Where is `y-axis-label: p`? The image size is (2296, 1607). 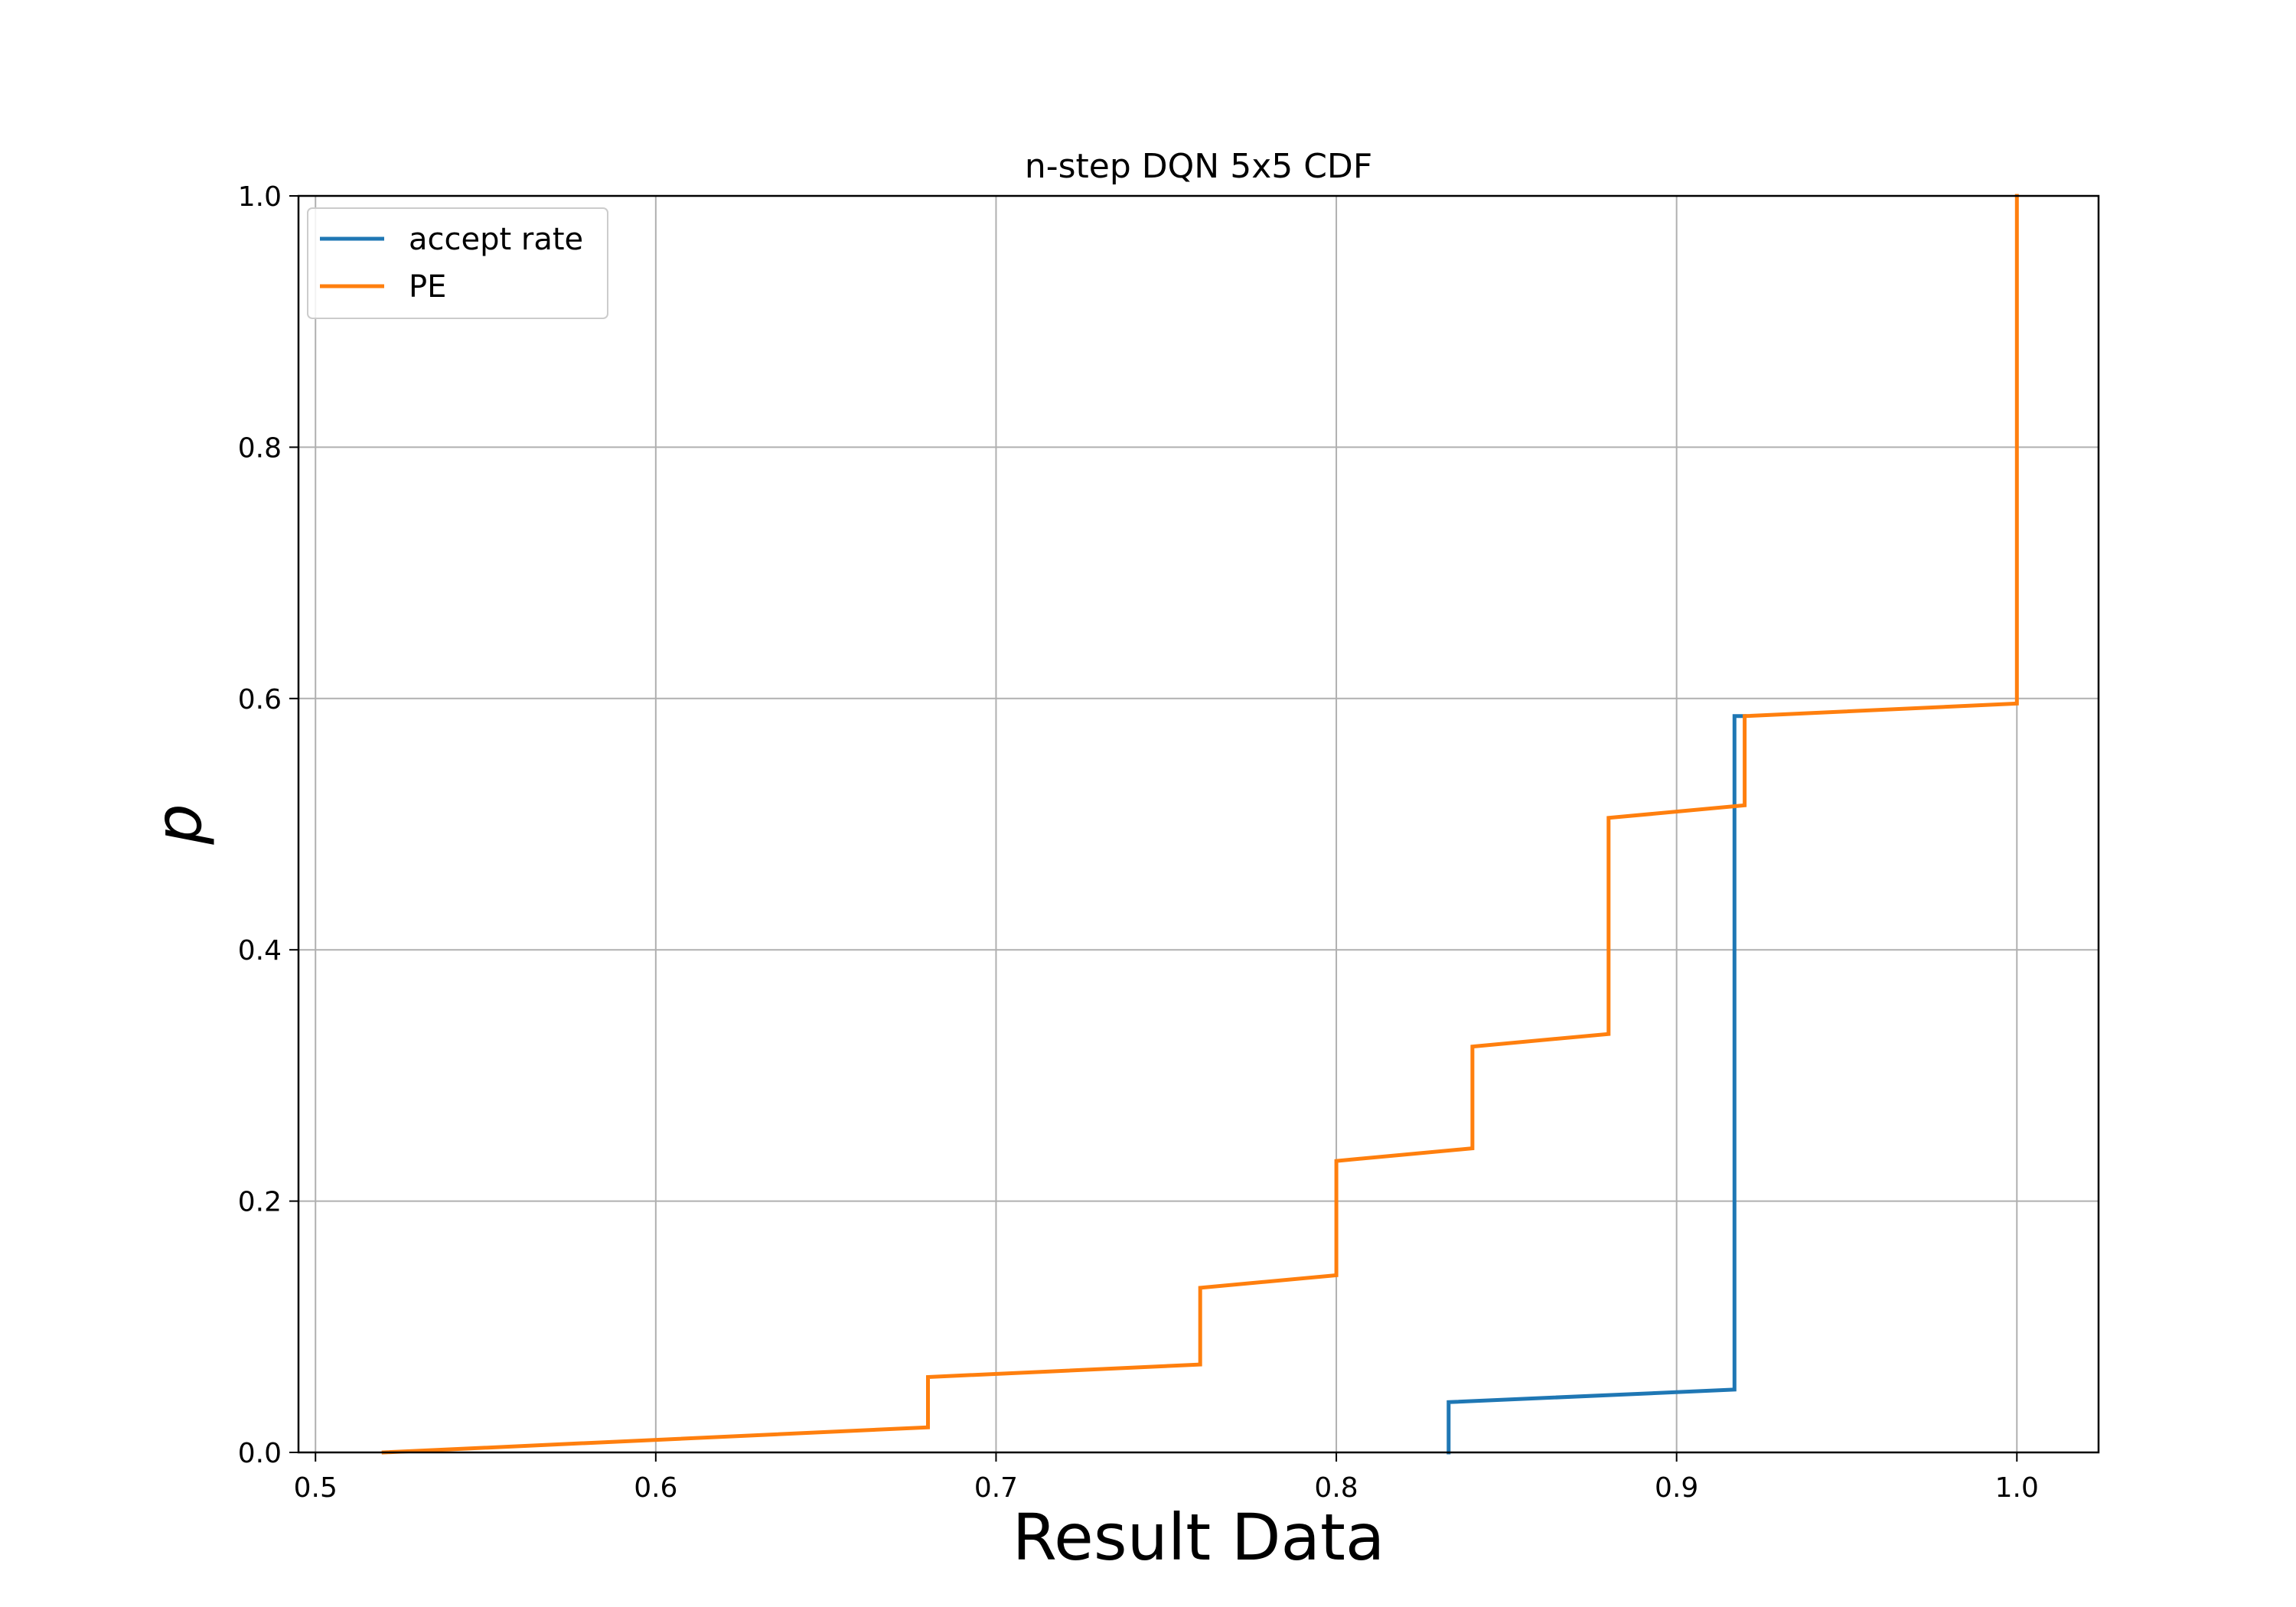
y-axis-label: p is located at coordinates (178, 825).